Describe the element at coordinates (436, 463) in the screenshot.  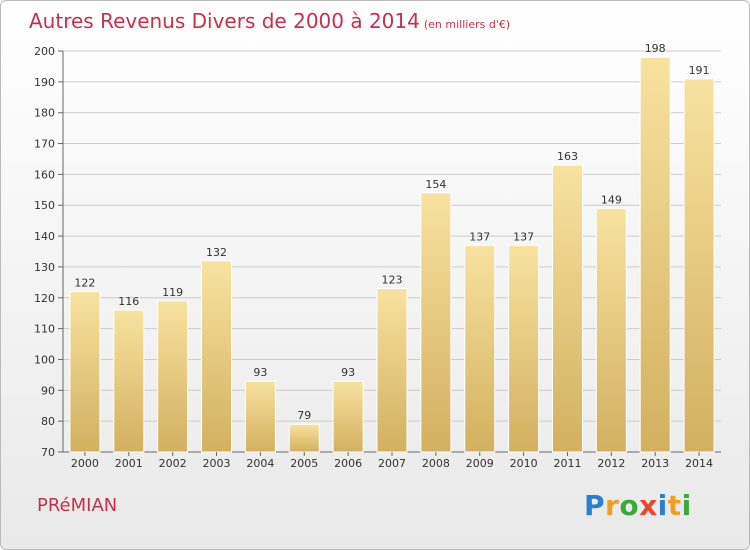
I see `x-tick-label-2008: 2008` at that location.